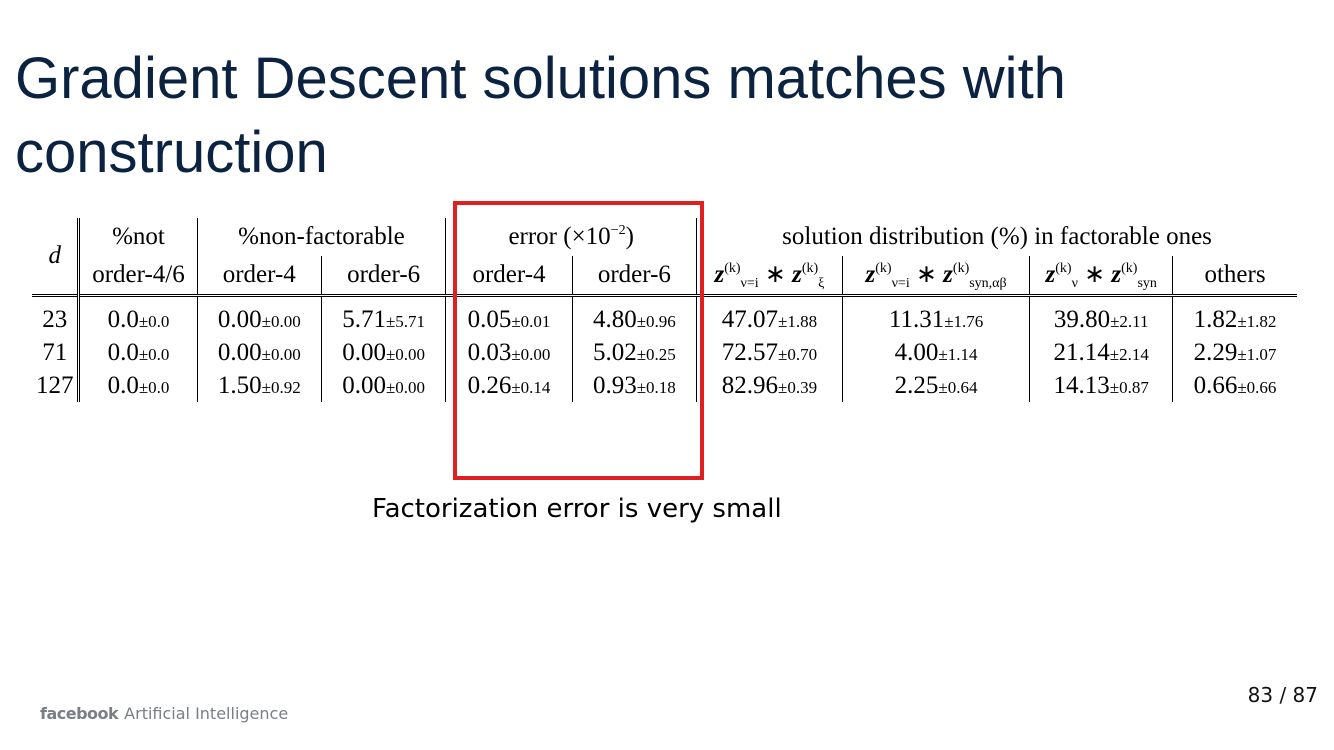 The image size is (1334, 750). What do you see at coordinates (56, 352) in the screenshot?
I see `cell-d: 71` at bounding box center [56, 352].